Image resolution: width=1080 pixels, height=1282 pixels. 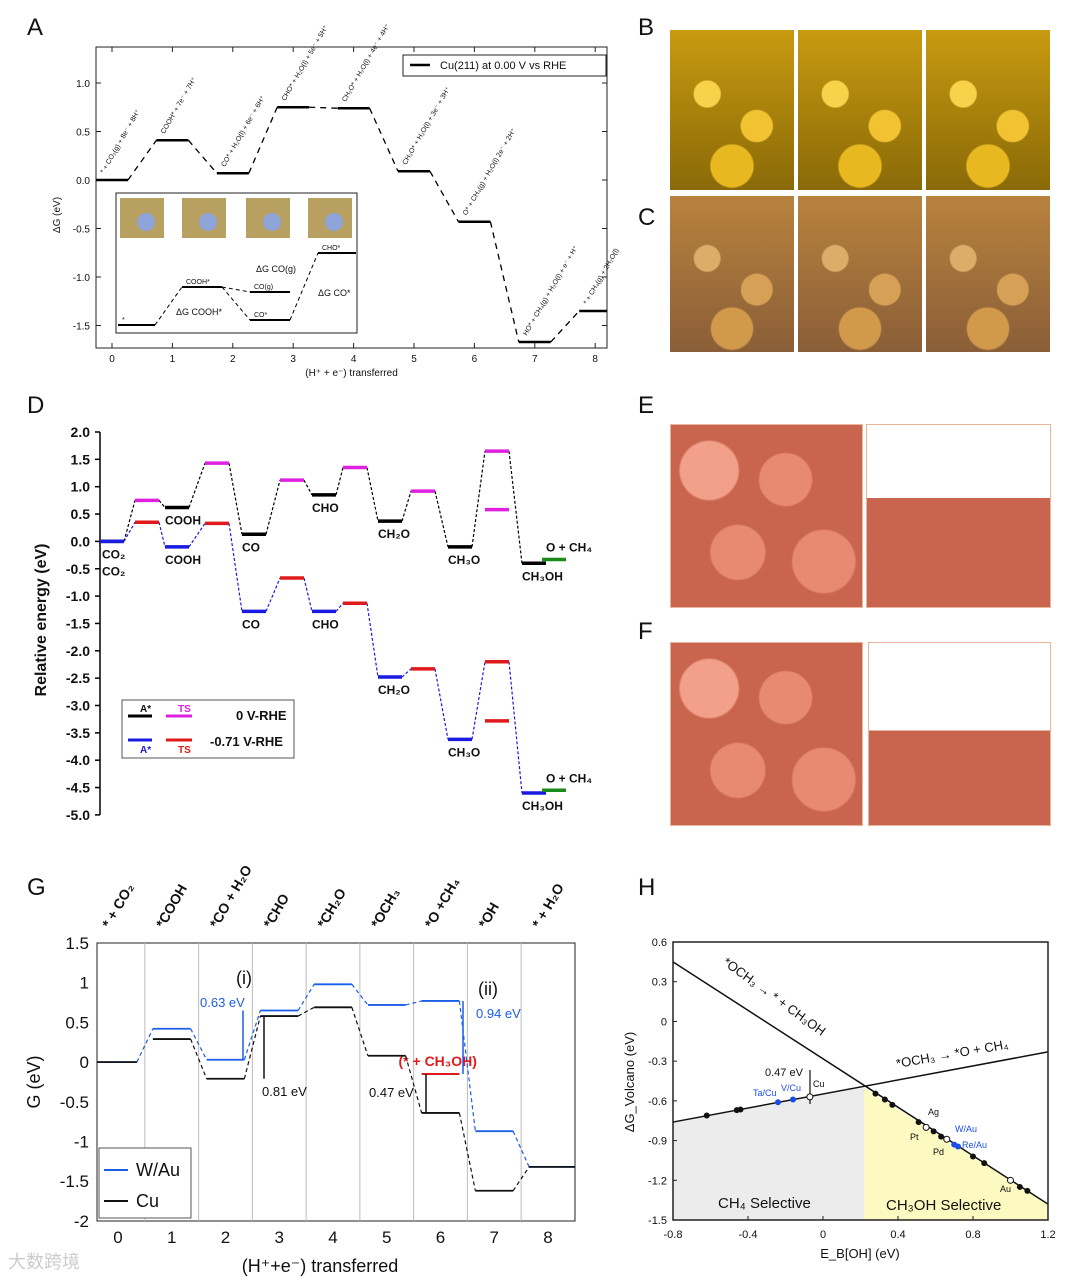 What do you see at coordinates (535, 359) in the screenshot?
I see `x-tick-label-a: 7` at bounding box center [535, 359].